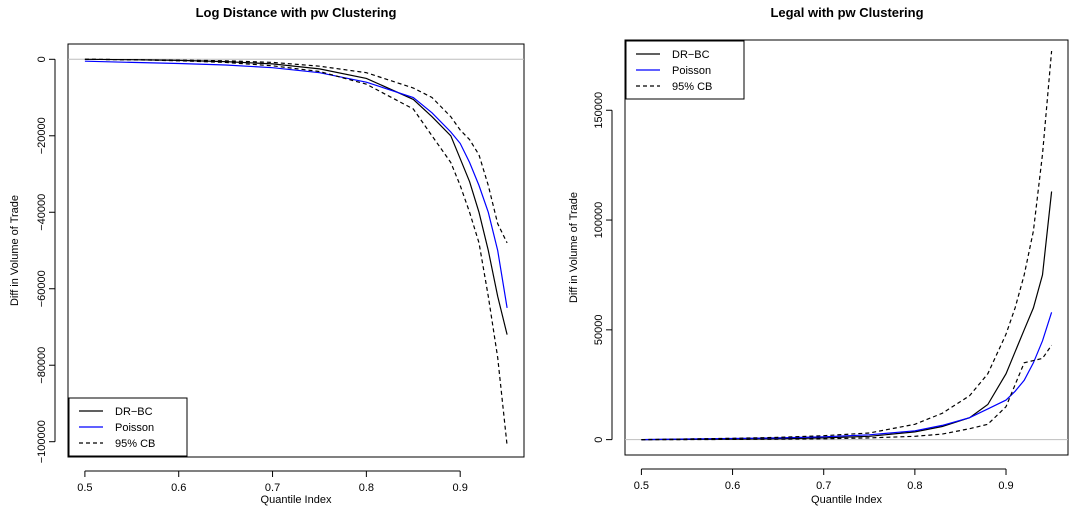  What do you see at coordinates (42, 441) in the screenshot?
I see `y-tick-label: −100000` at bounding box center [42, 441].